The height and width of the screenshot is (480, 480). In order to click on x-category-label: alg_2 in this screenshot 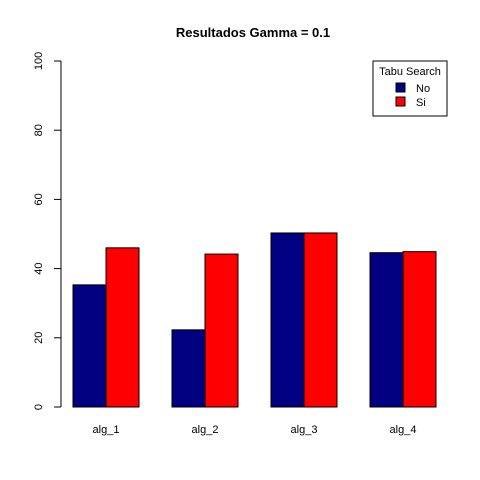, I will do `click(205, 430)`.